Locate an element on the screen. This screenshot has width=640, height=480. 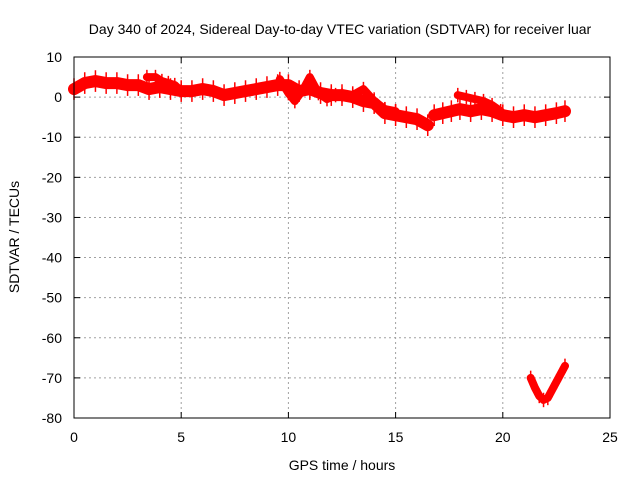
y-tick-label: 0 is located at coordinates (58, 97).